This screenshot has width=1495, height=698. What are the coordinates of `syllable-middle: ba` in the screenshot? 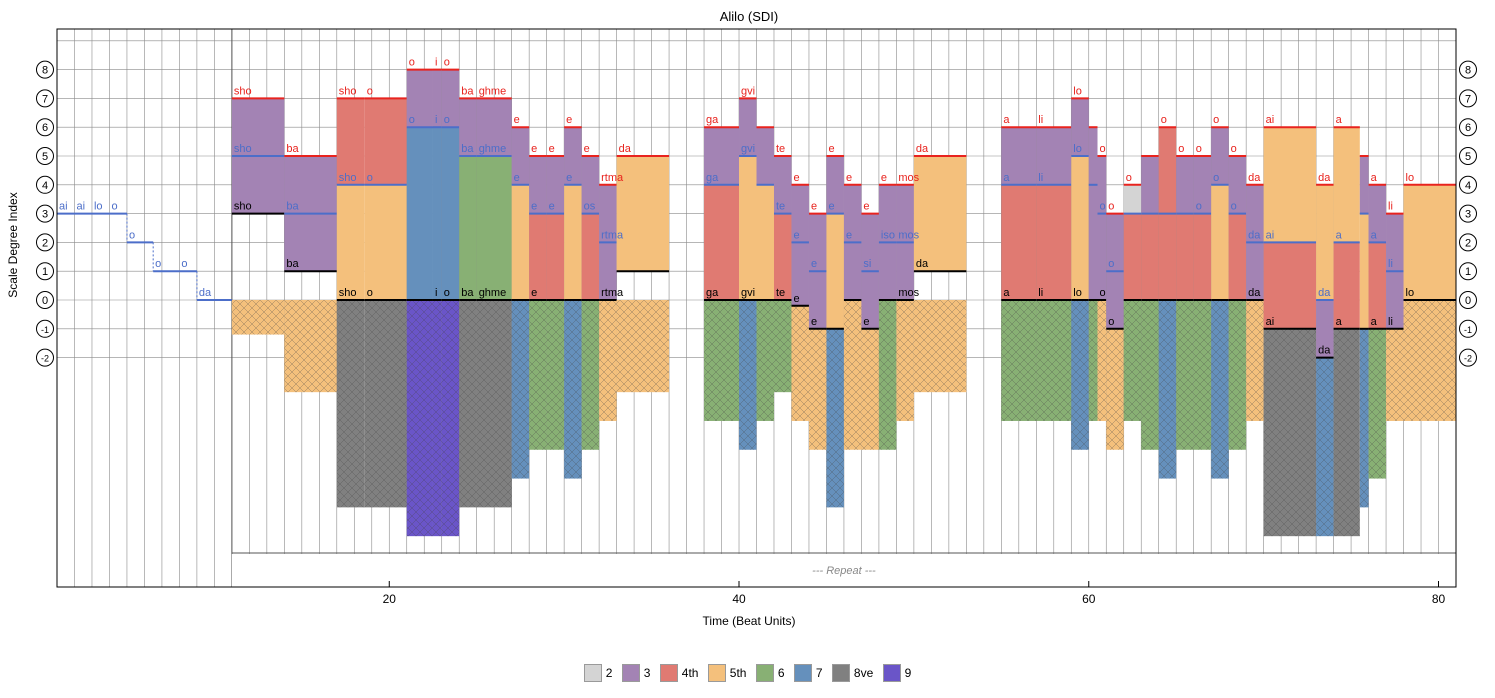 It's located at (467, 149).